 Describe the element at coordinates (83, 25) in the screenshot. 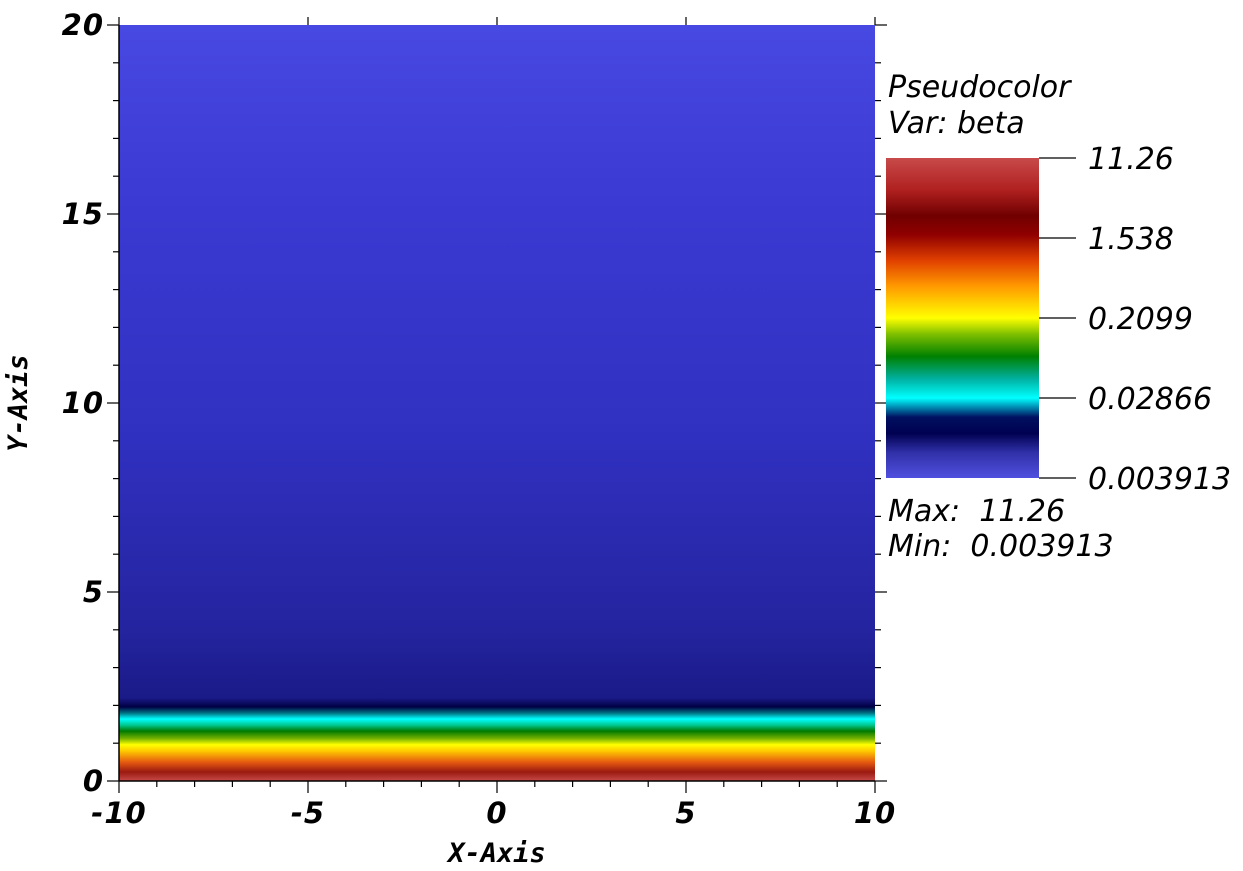

I see `y-tick-label: 20` at that location.